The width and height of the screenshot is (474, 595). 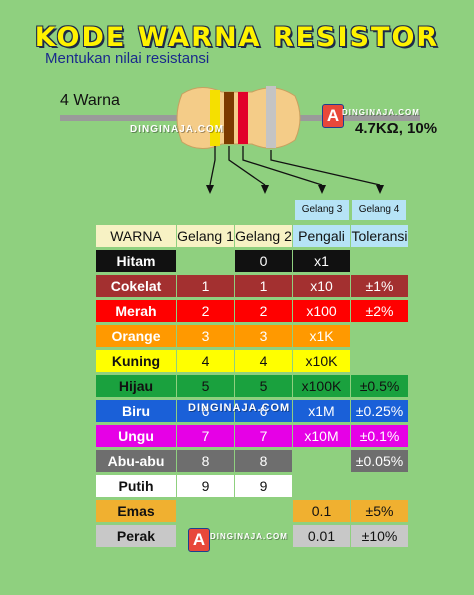 I want to click on toleransi-value: ±0.5%, so click(x=379, y=386).